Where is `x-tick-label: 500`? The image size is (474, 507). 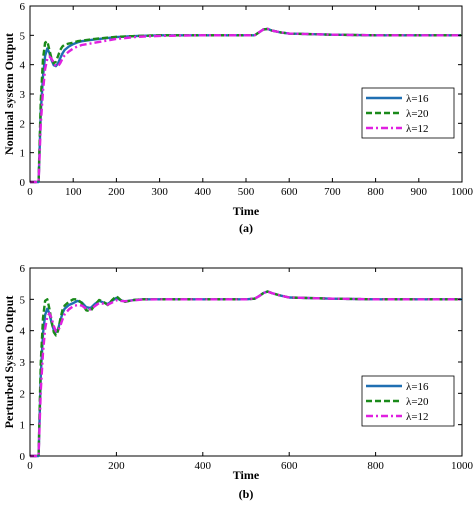
x-tick-label: 500 is located at coordinates (246, 192).